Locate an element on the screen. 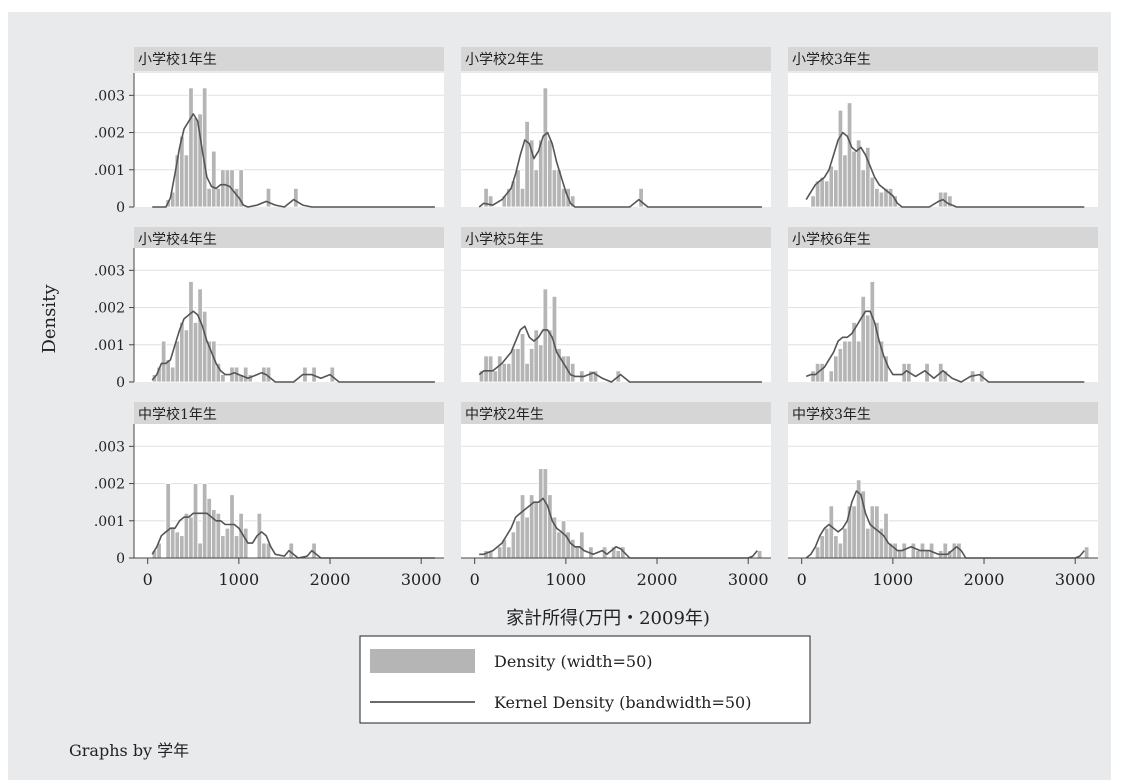 This screenshot has width=1123, height=784. panel: 中学校3年生 is located at coordinates (943, 480).